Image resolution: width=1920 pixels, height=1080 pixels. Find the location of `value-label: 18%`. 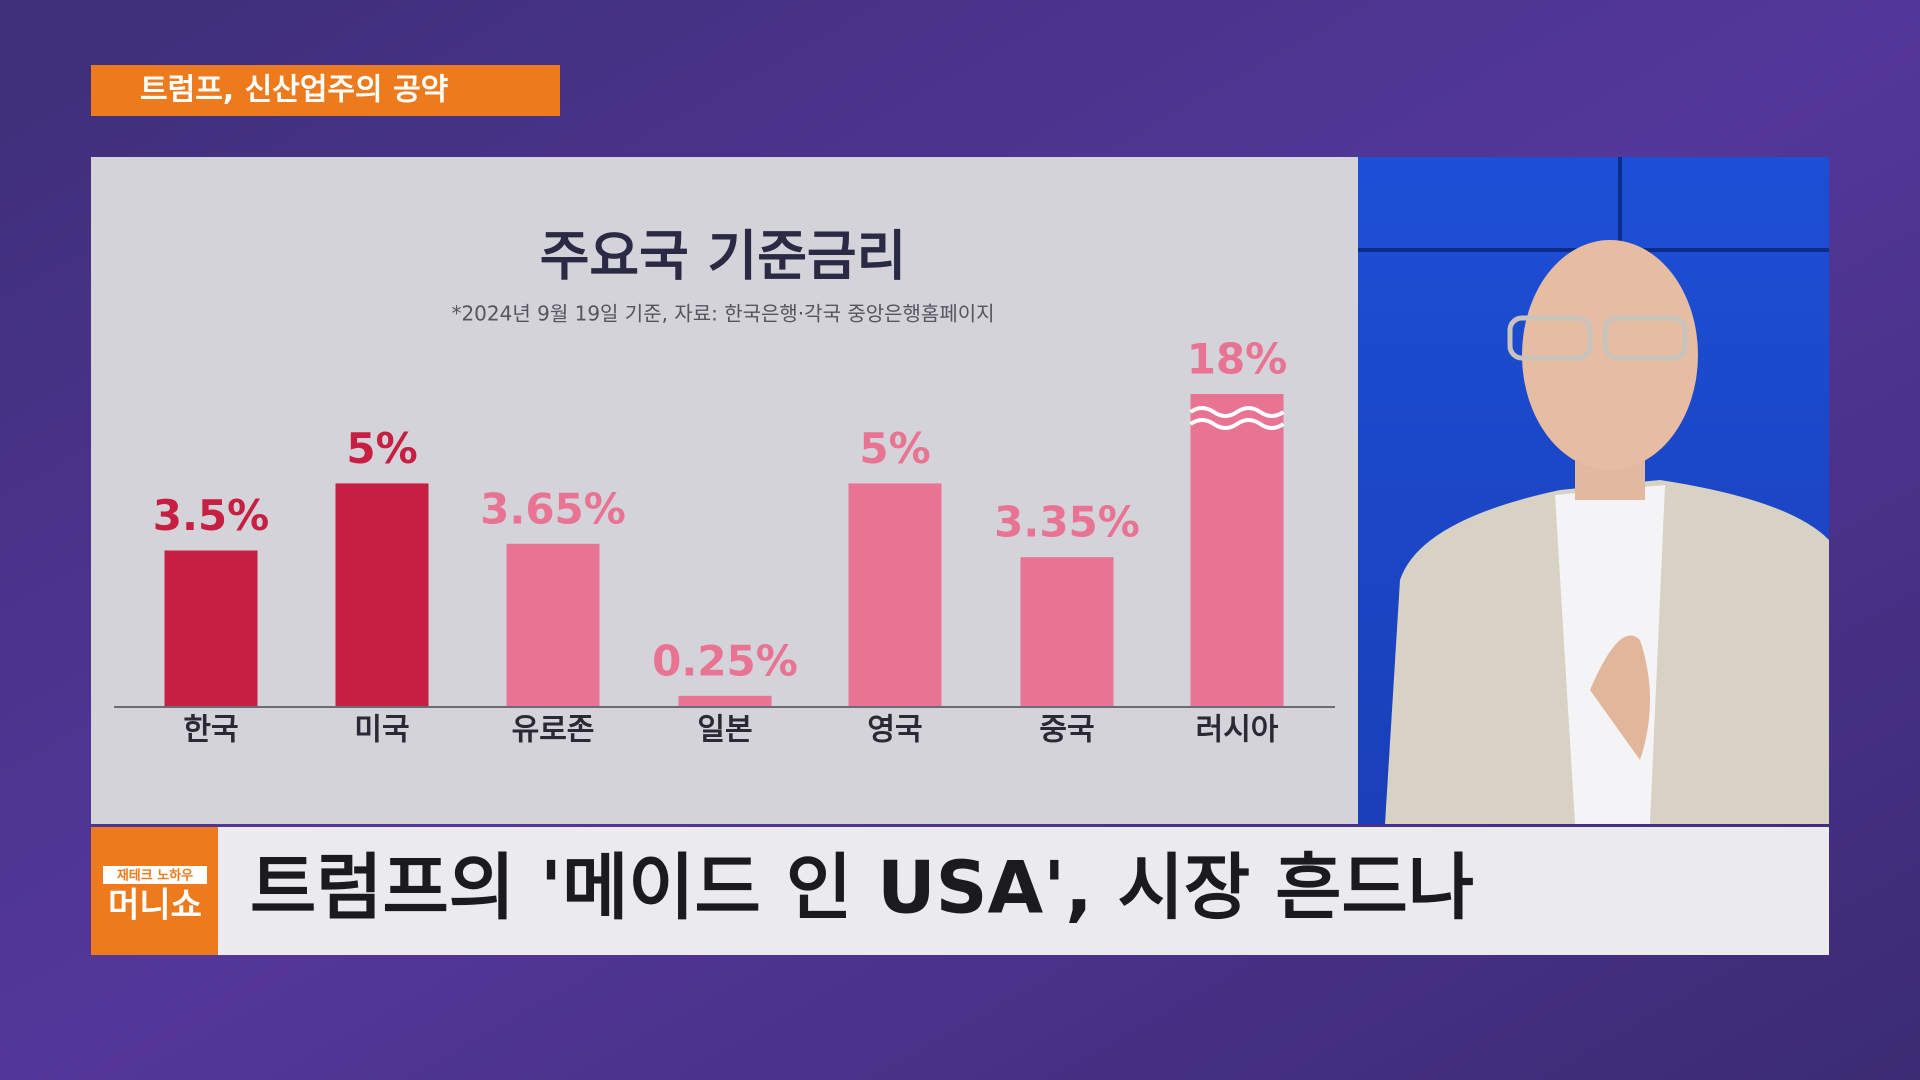

value-label: 18% is located at coordinates (1237, 359).